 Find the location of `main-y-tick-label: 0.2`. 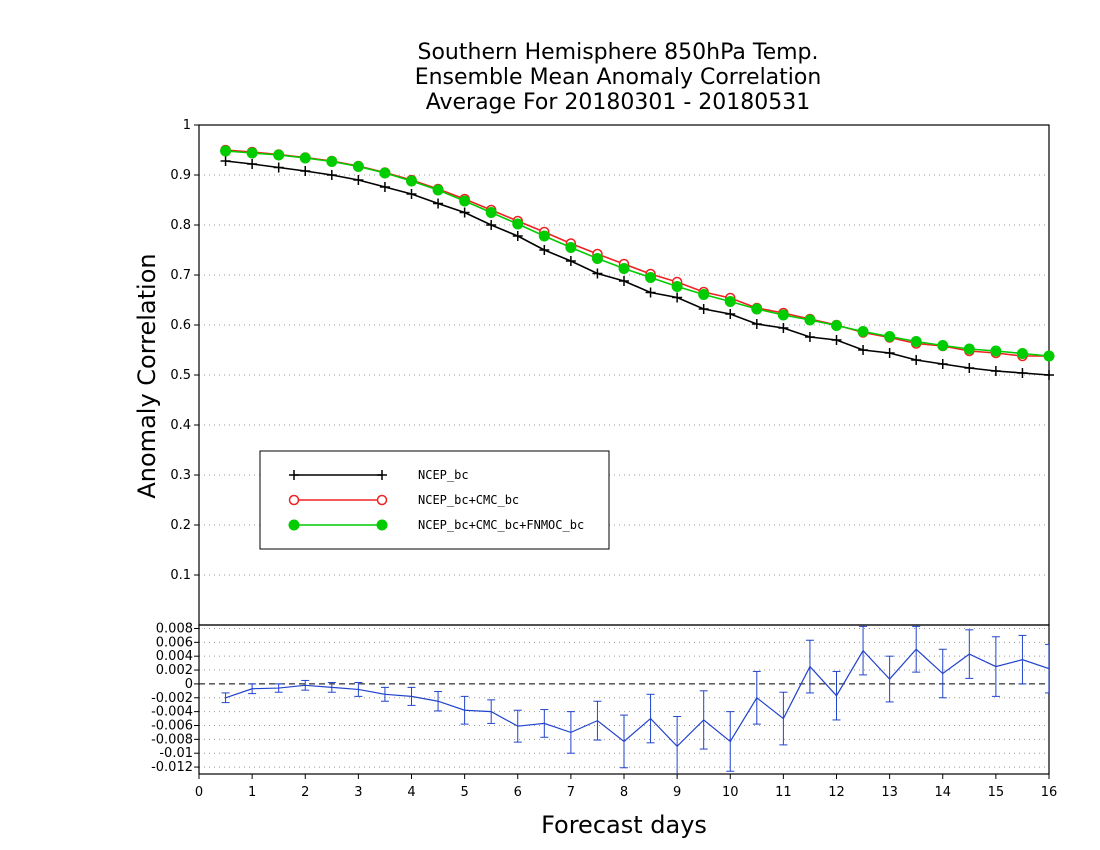

main-y-tick-label: 0.2 is located at coordinates (180, 525).